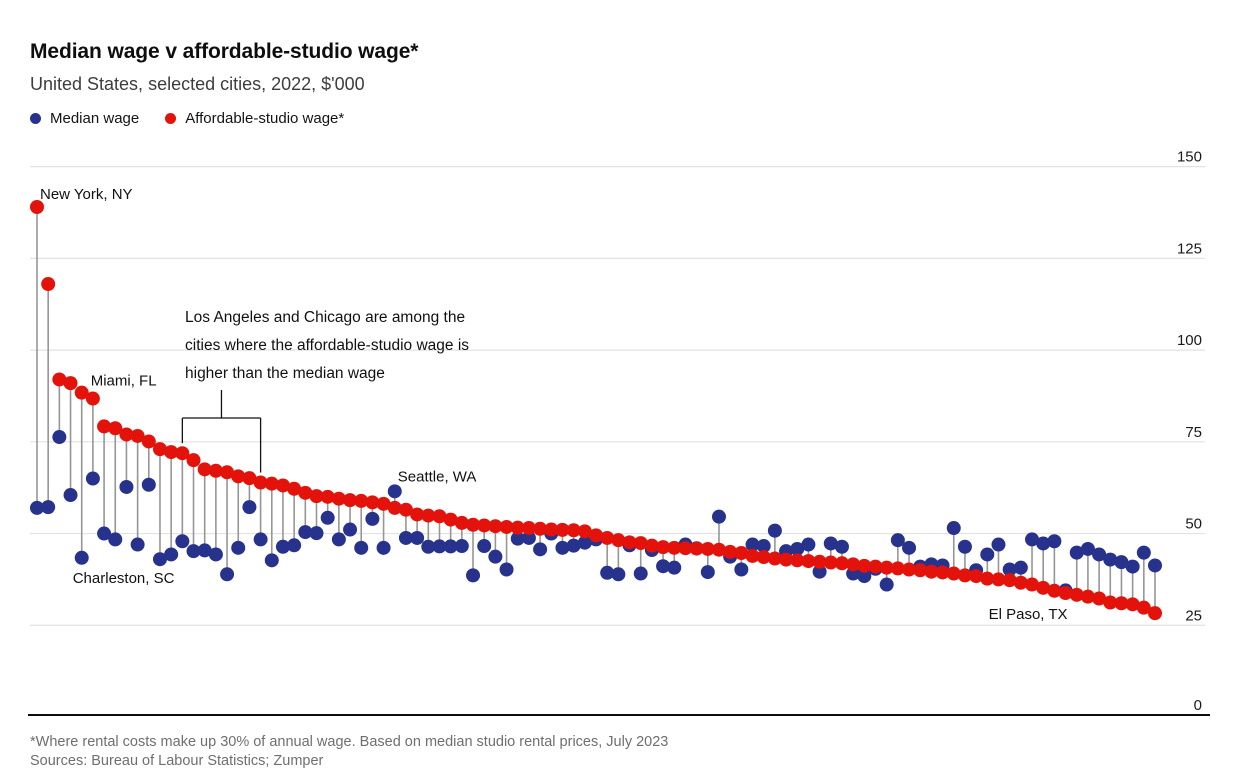  I want to click on legend-label-affordable-studio-wage: Affordable-studio wage*, so click(265, 118).